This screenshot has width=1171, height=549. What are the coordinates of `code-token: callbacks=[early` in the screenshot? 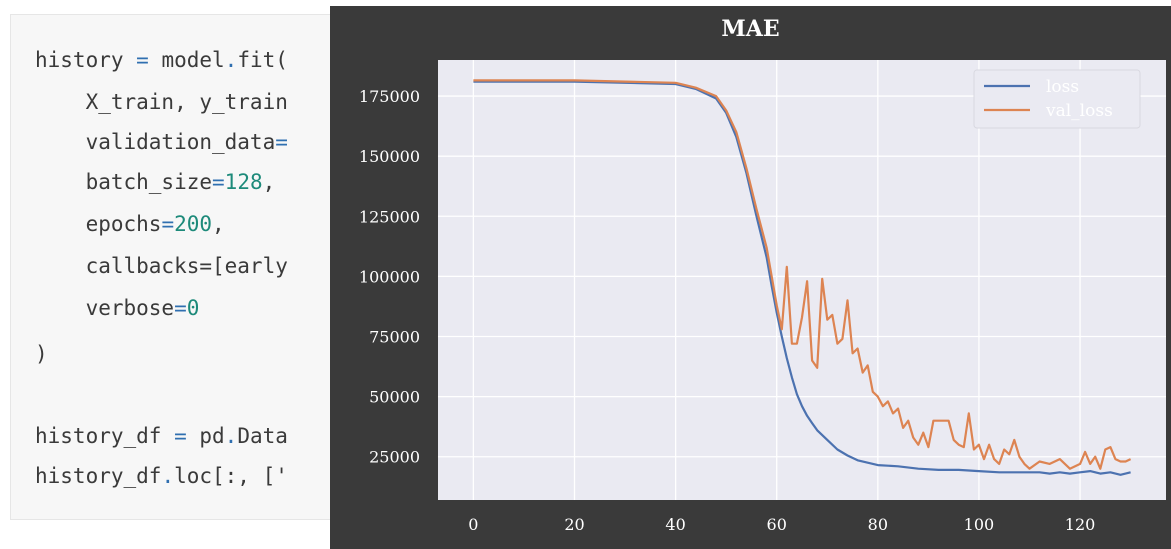 It's located at (161, 266).